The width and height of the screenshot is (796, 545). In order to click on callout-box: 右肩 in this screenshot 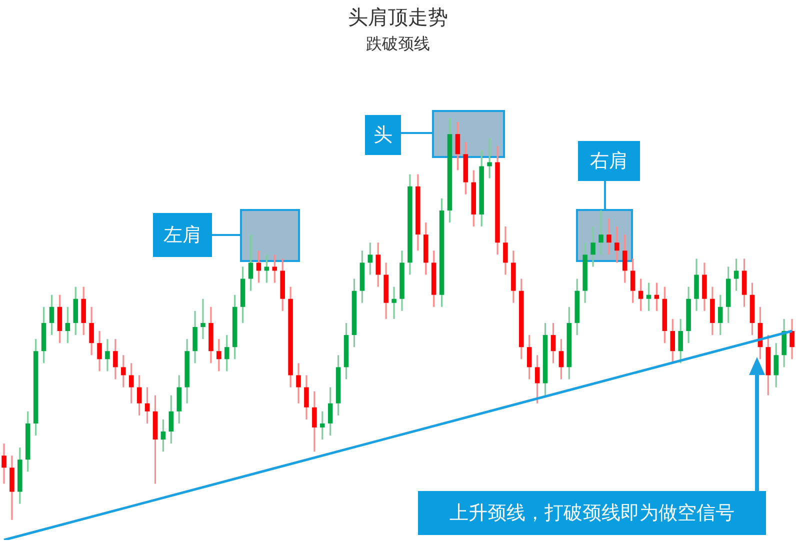, I will do `click(609, 161)`.